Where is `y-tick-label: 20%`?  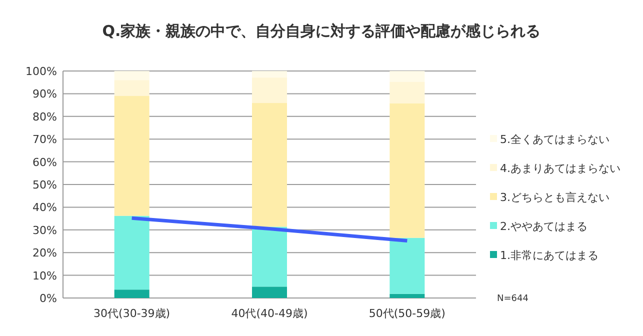
y-tick-label: 20% is located at coordinates (44, 253).